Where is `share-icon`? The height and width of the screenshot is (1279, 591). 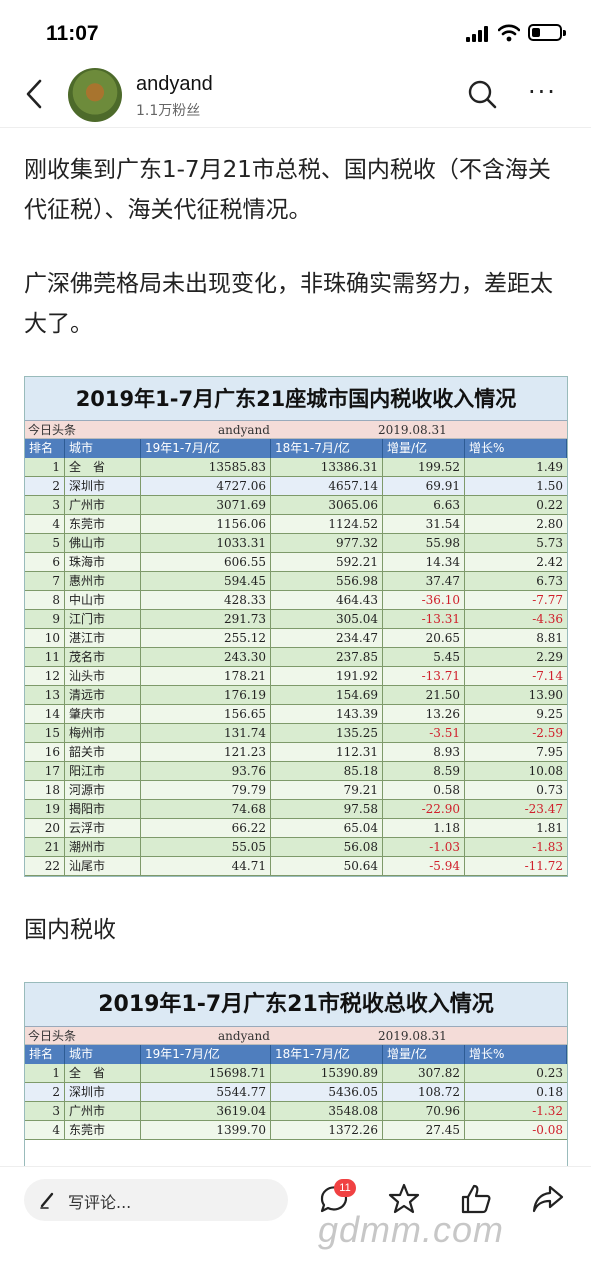
share-icon is located at coordinates (548, 1199).